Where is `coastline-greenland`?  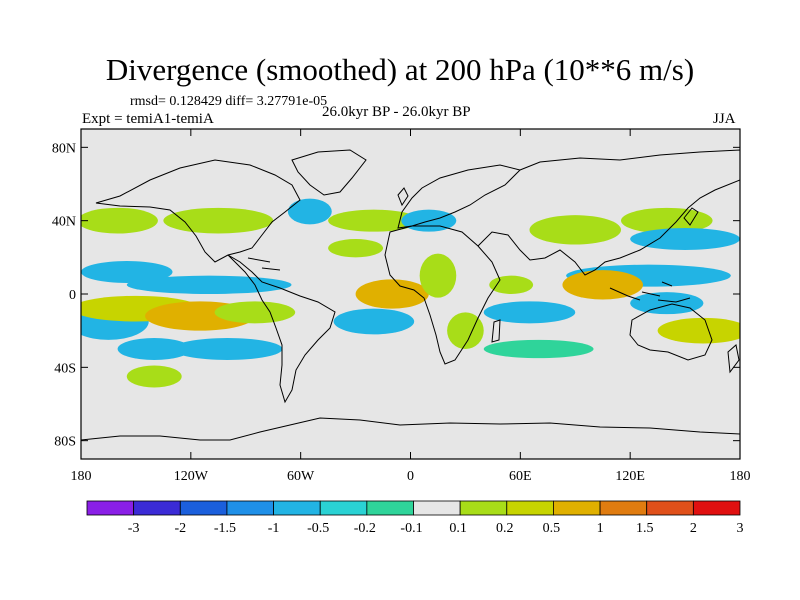 coastline-greenland is located at coordinates (329, 172).